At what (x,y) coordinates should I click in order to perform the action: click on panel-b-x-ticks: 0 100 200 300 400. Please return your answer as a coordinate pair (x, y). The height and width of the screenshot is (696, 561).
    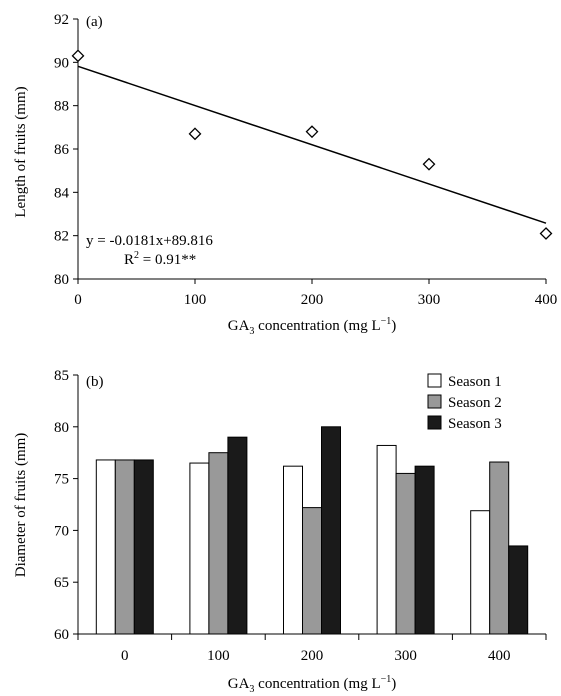
    Looking at the image, I should click on (312, 649).